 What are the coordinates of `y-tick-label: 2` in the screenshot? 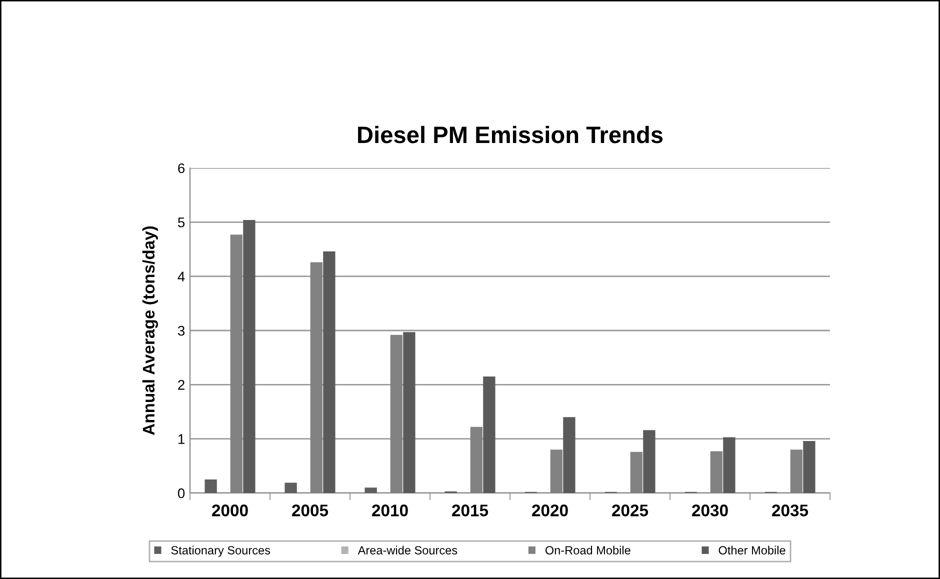 It's located at (181, 385).